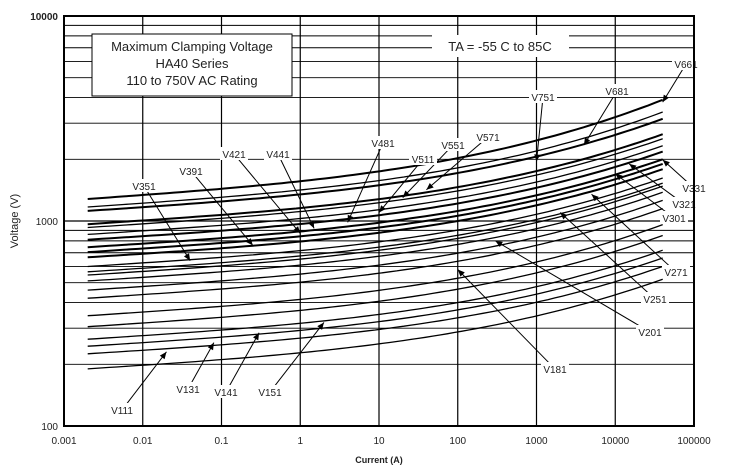  I want to click on series-label-v681: V681, so click(617, 92).